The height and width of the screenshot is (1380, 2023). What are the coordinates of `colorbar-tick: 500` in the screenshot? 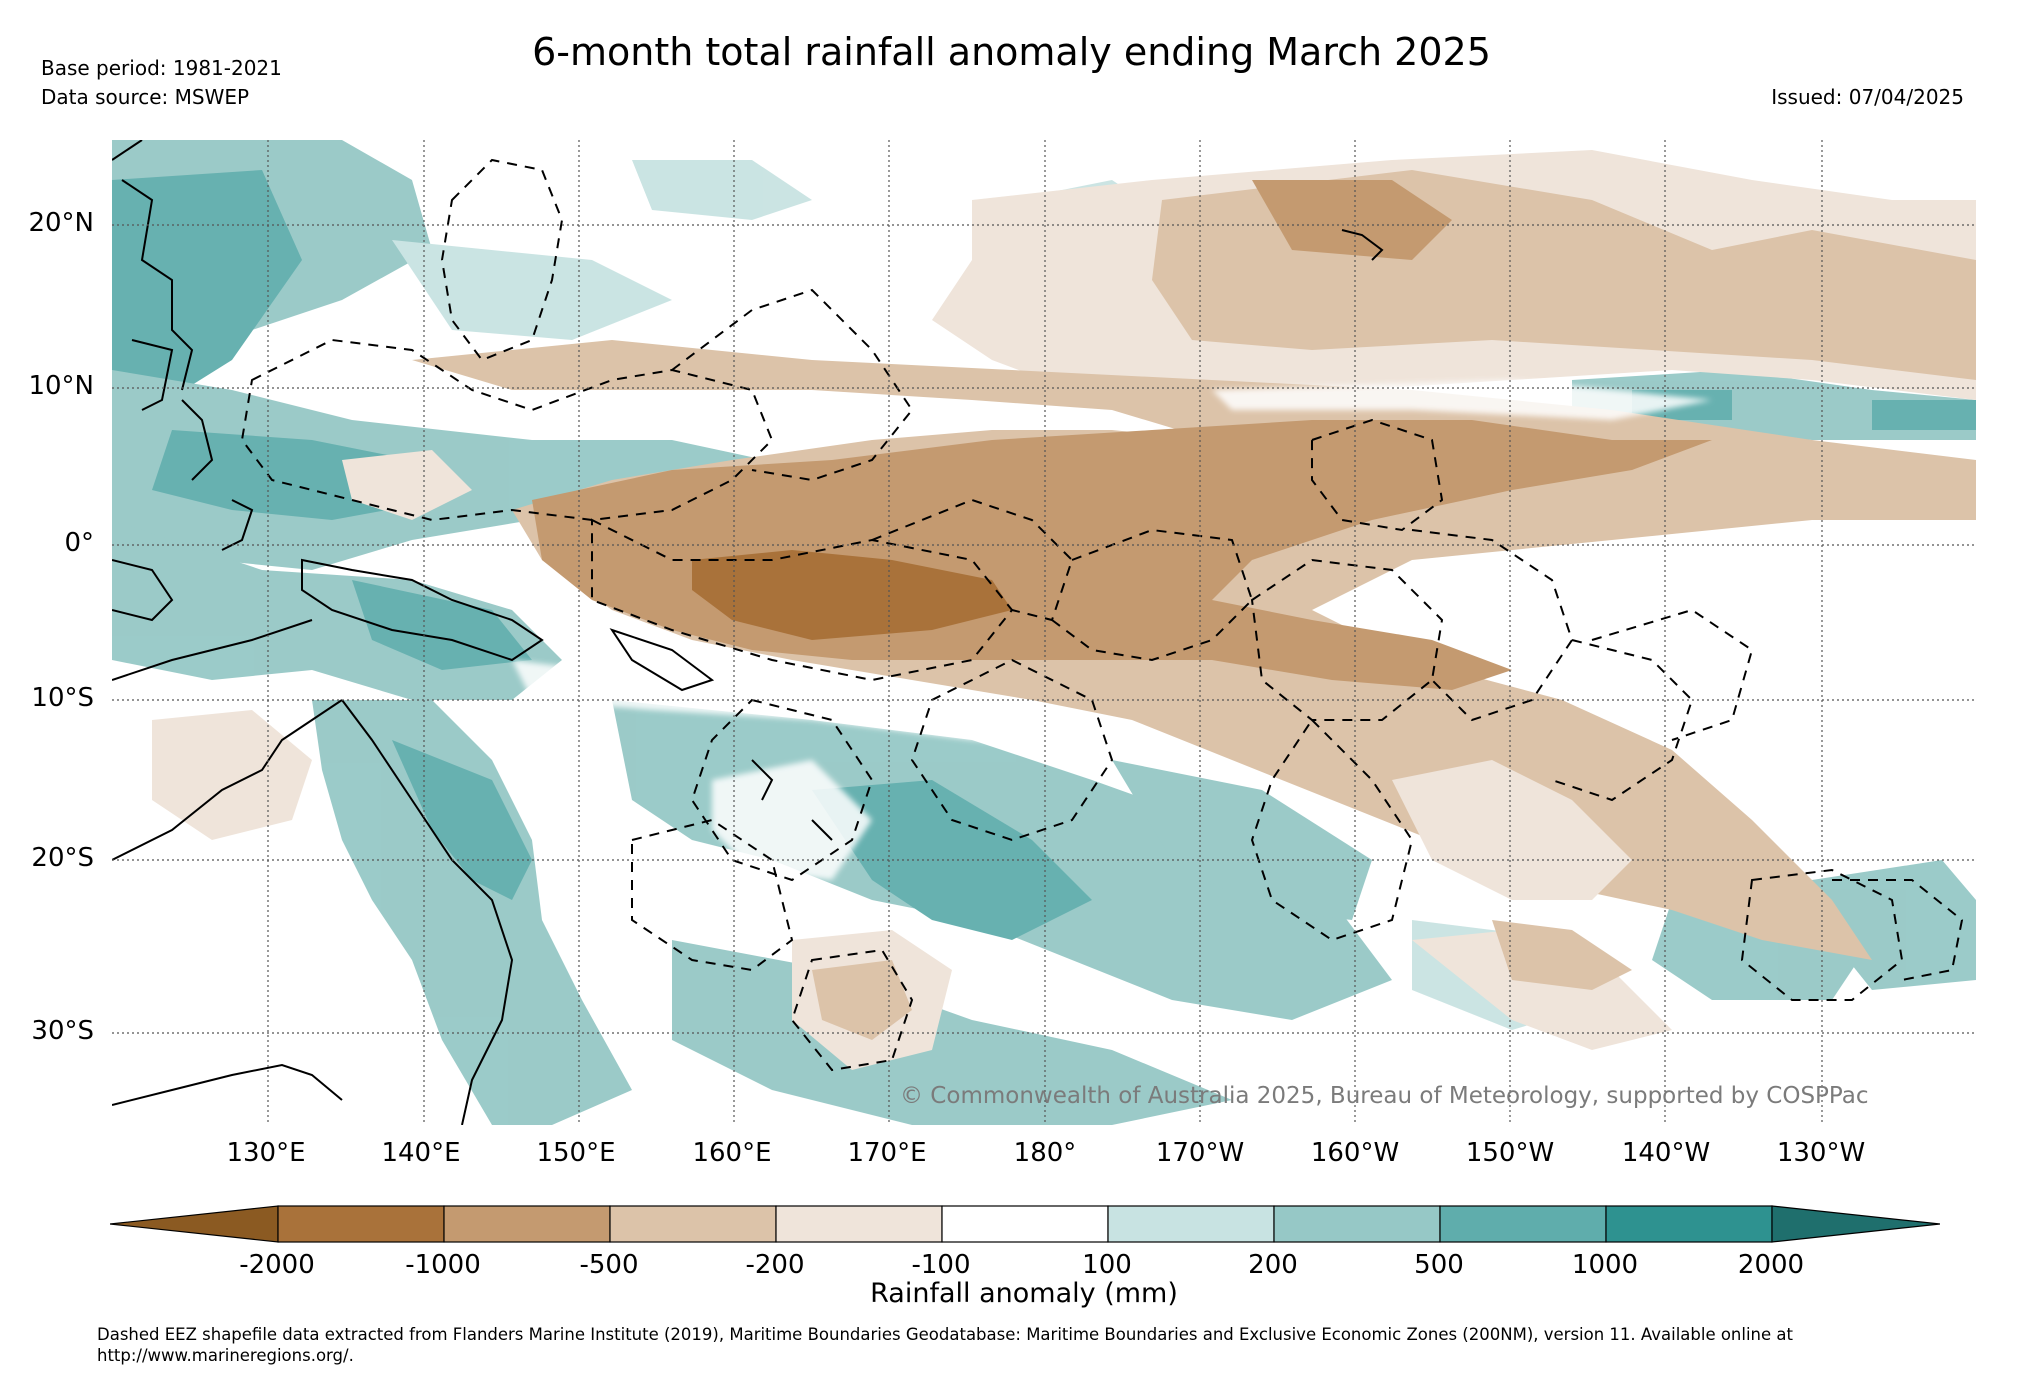 It's located at (1439, 1265).